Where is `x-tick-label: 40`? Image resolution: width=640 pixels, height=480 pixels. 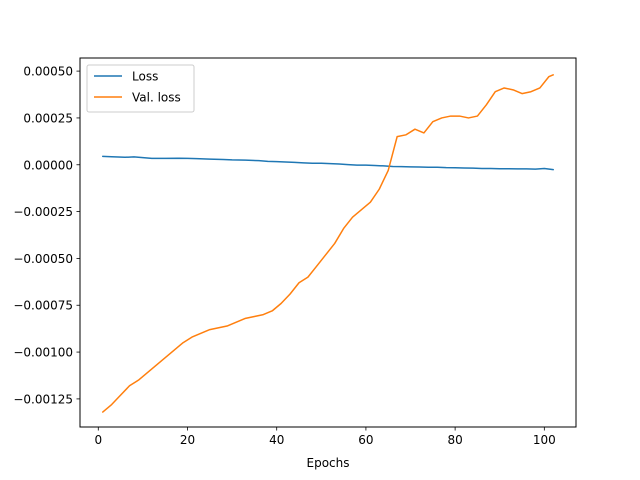 x-tick-label: 40 is located at coordinates (276, 440).